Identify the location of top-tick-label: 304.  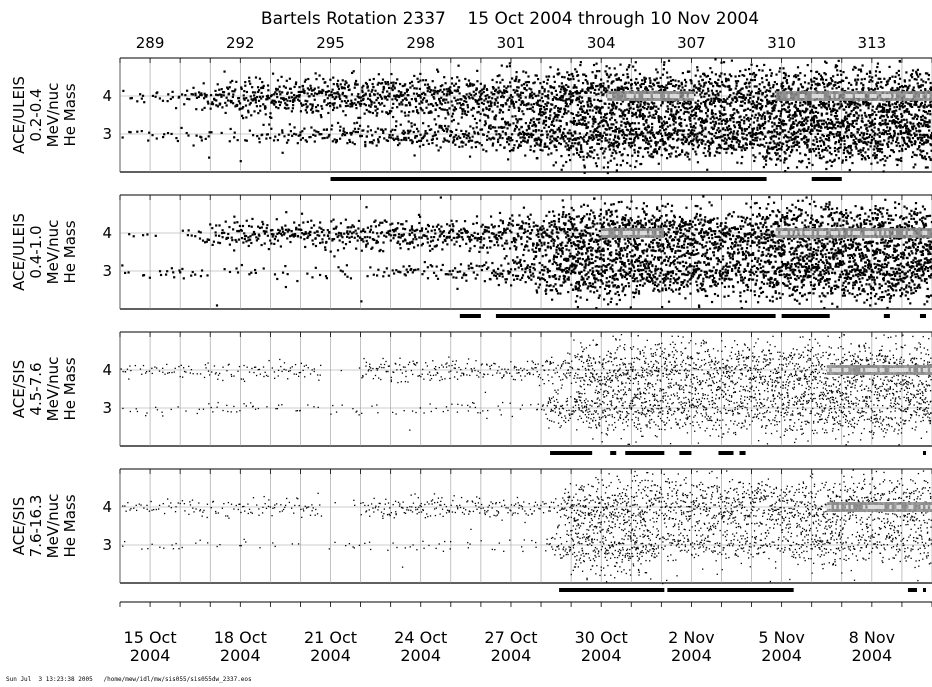
(601, 43).